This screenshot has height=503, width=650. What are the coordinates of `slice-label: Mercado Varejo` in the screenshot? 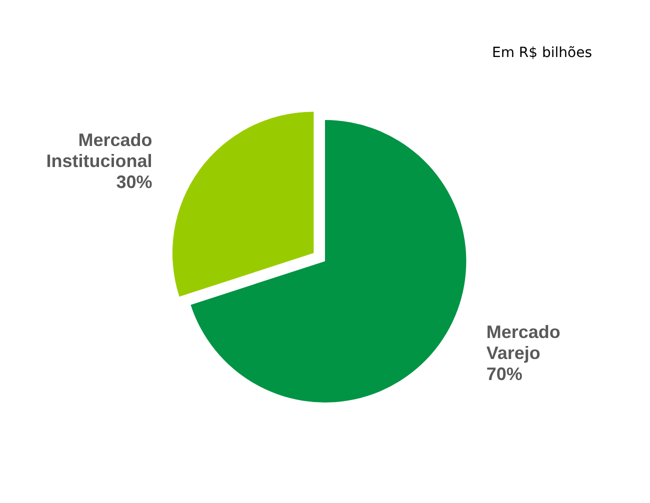 It's located at (523, 343).